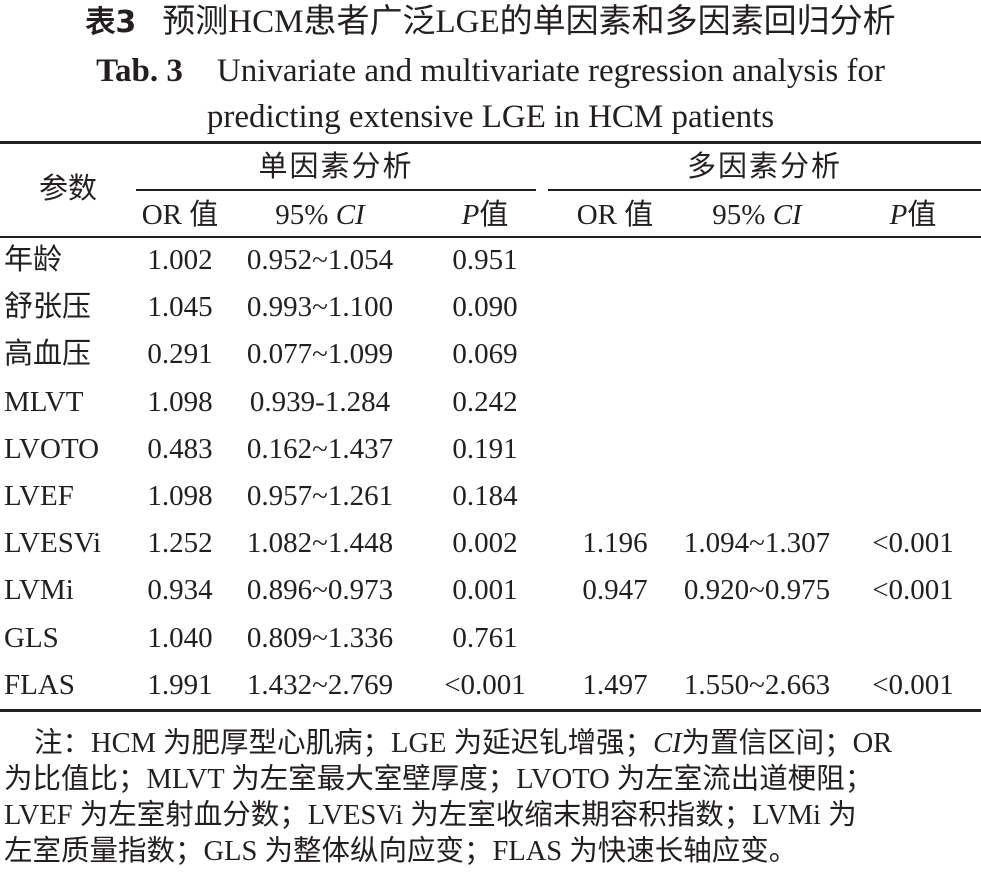 The image size is (981, 884). I want to click on multi-ci-cell: 1.094~1.307, so click(757, 543).